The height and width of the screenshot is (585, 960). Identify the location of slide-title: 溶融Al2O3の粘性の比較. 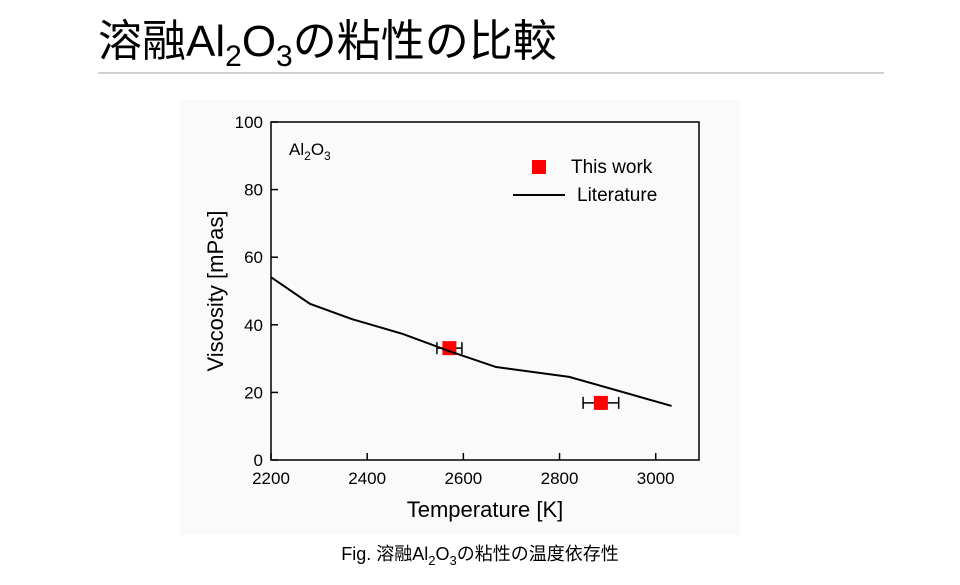
(327, 45).